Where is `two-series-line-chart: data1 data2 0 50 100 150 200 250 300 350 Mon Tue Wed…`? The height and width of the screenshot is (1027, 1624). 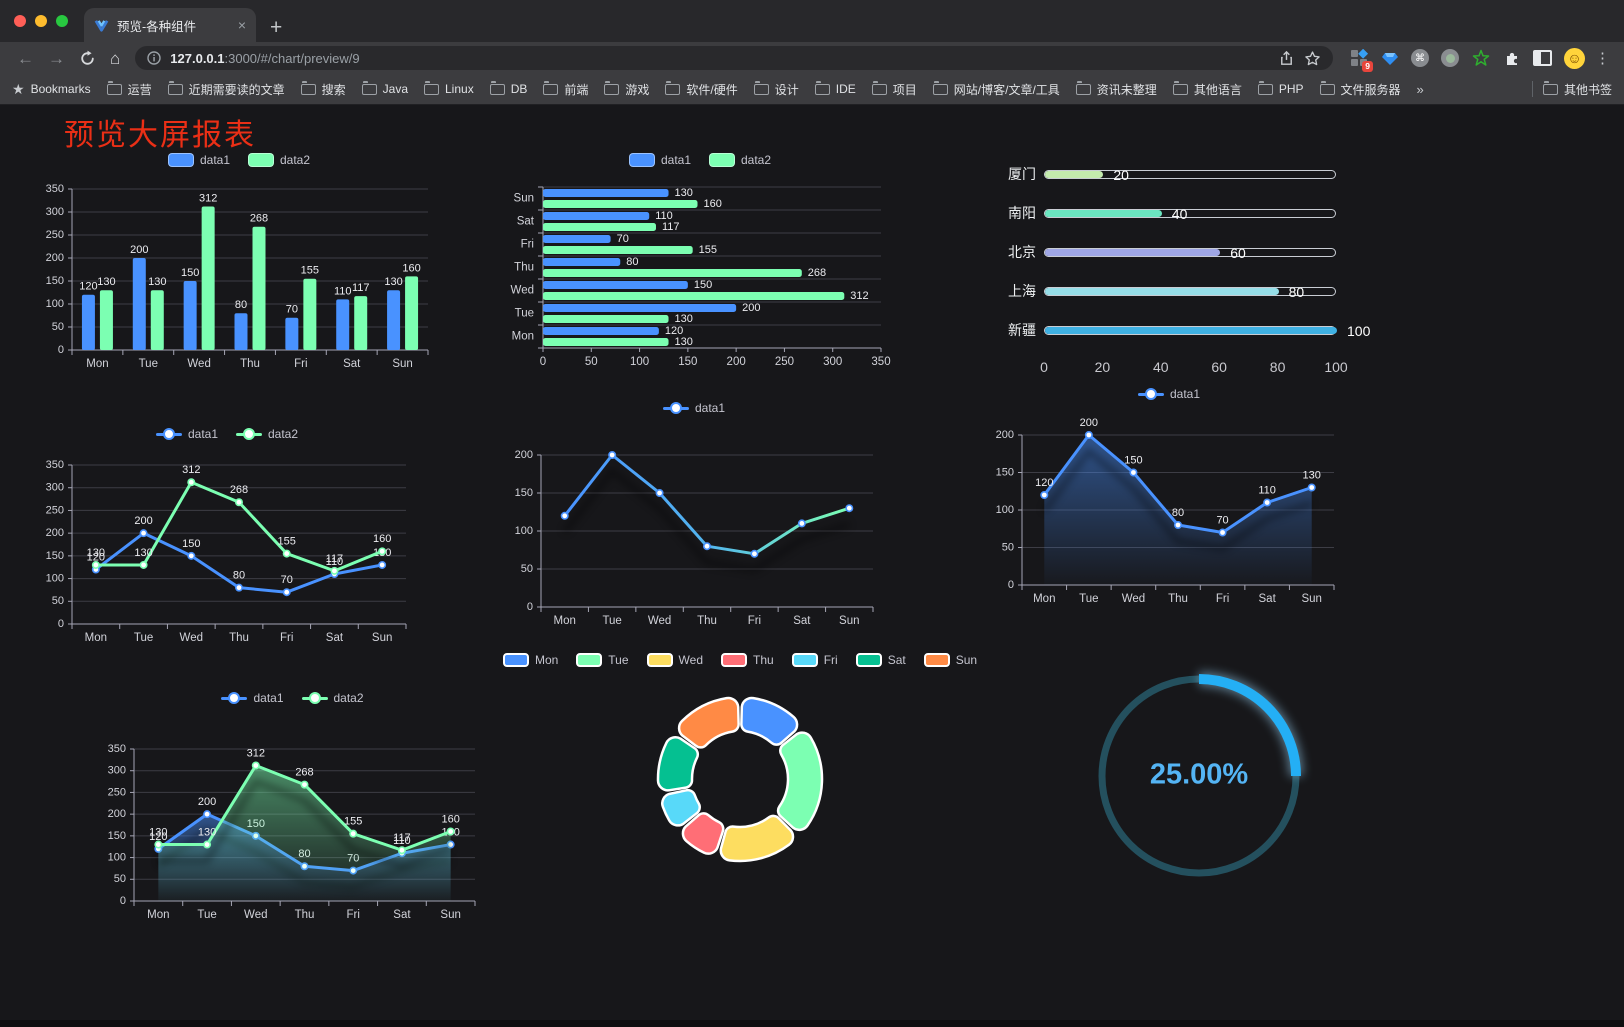 two-series-line-chart: data1 data2 0 50 100 150 200 250 300 350 Mon Tue Wed… is located at coordinates (227, 539).